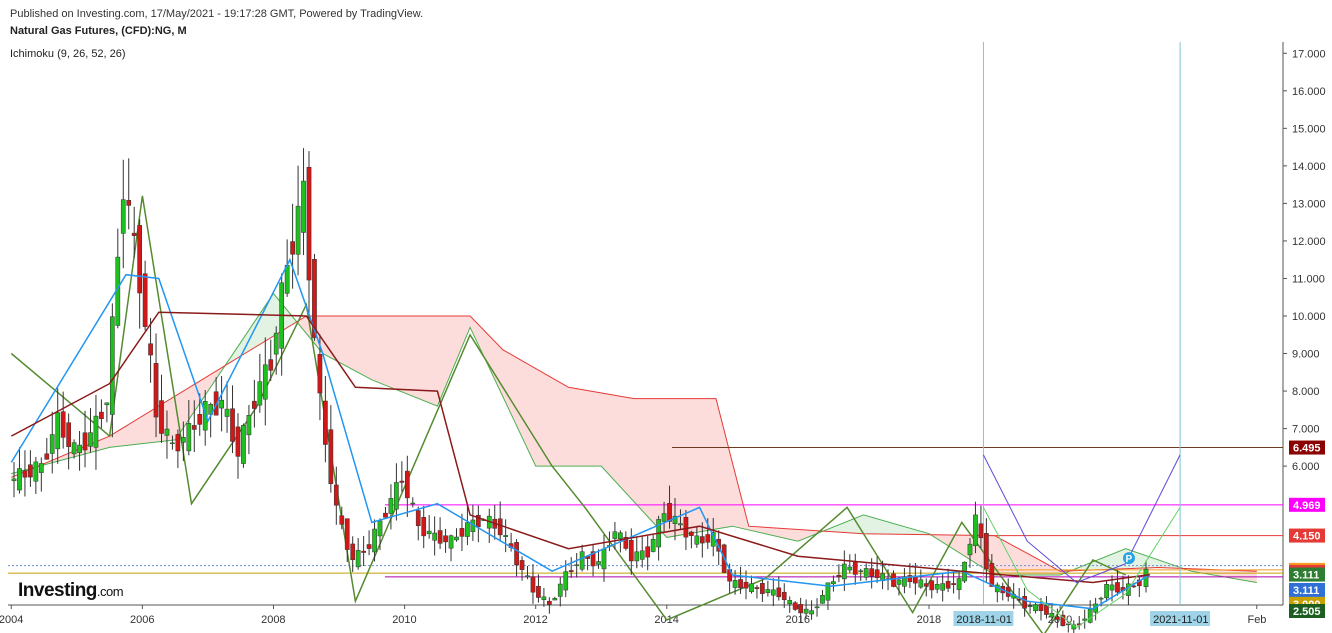 The width and height of the screenshot is (1332, 633). What do you see at coordinates (142, 620) in the screenshot?
I see `x-tick-label: 2006` at bounding box center [142, 620].